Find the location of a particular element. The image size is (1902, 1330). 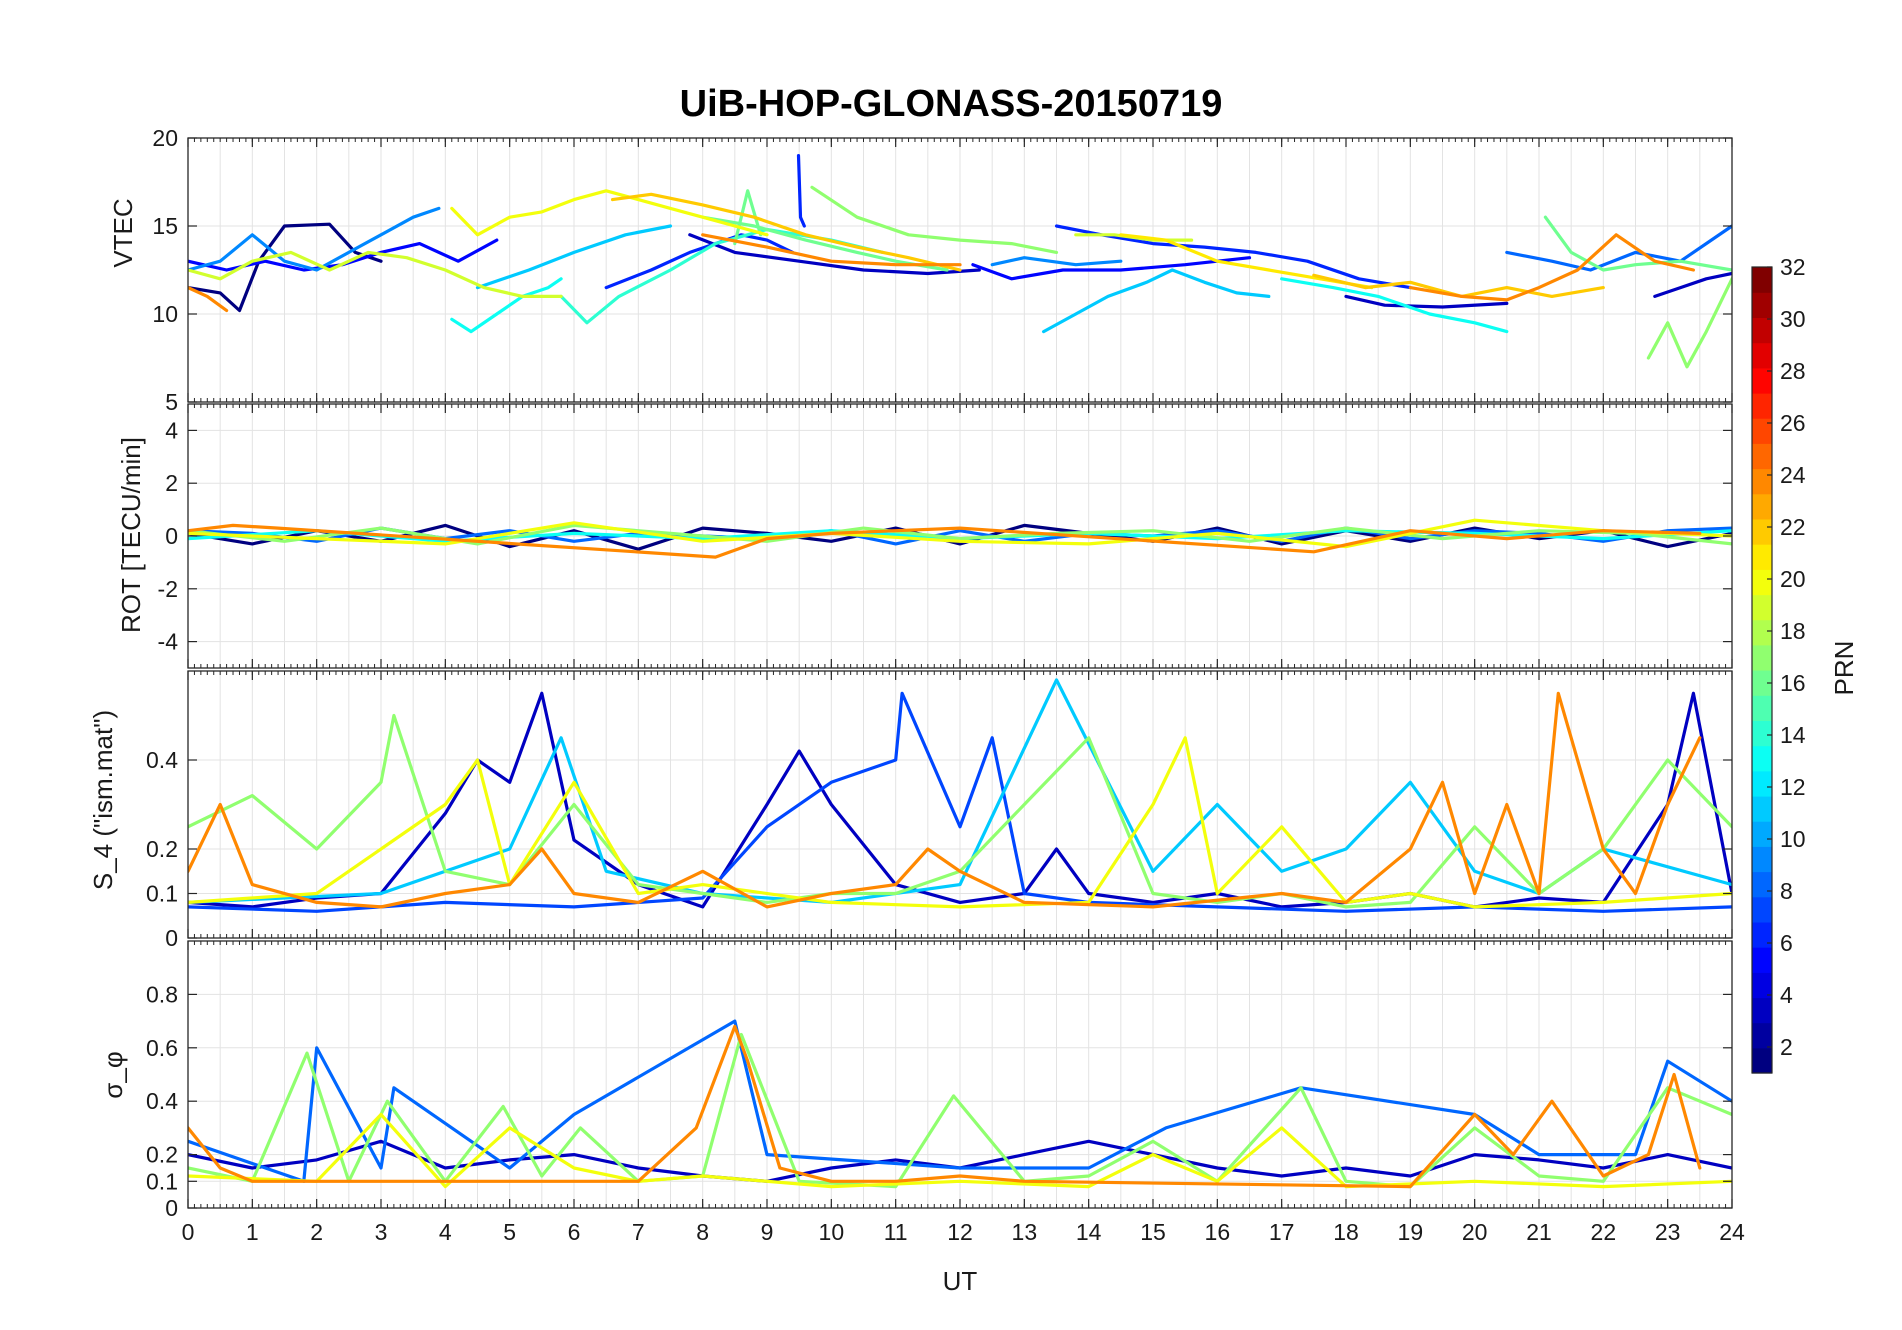

sigma-phi-y-tick-label: 0.8 is located at coordinates (162, 994).